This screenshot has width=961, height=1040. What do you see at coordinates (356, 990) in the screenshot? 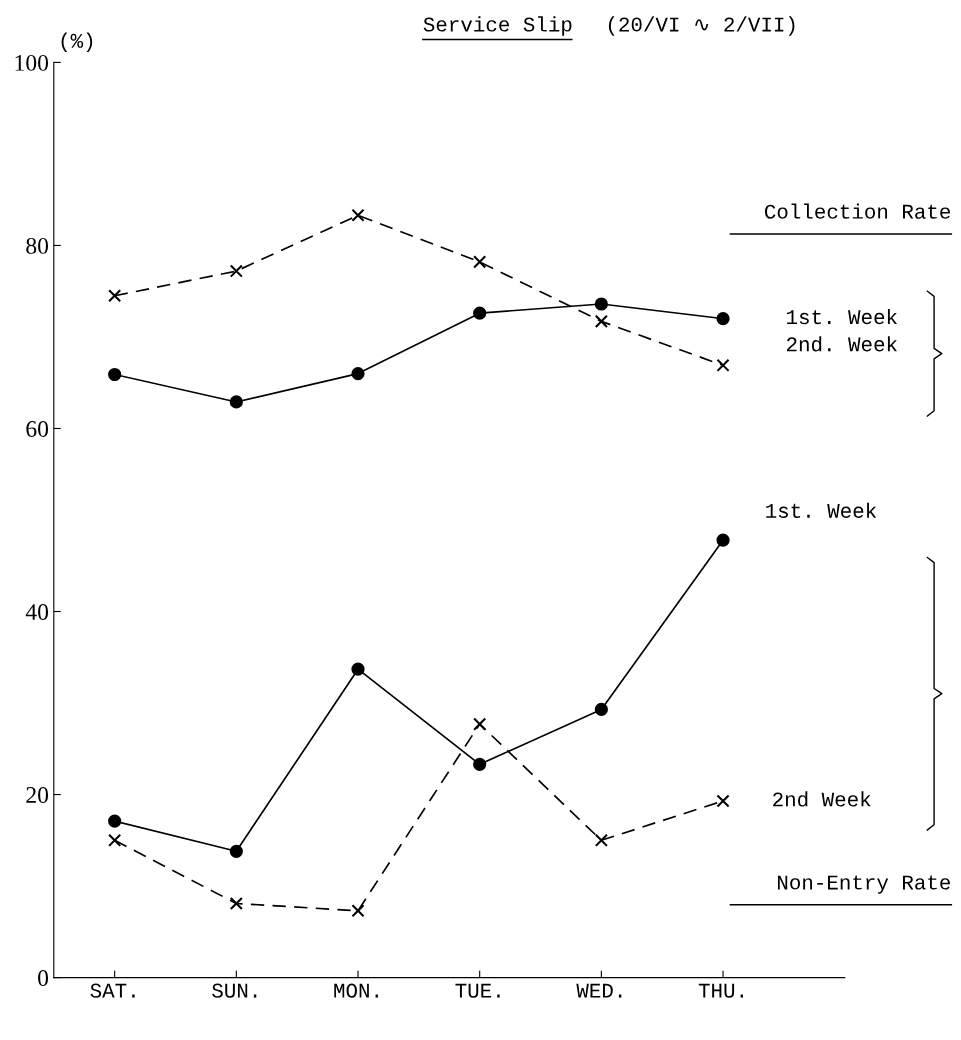
I see `x-tick-label: MON.` at bounding box center [356, 990].